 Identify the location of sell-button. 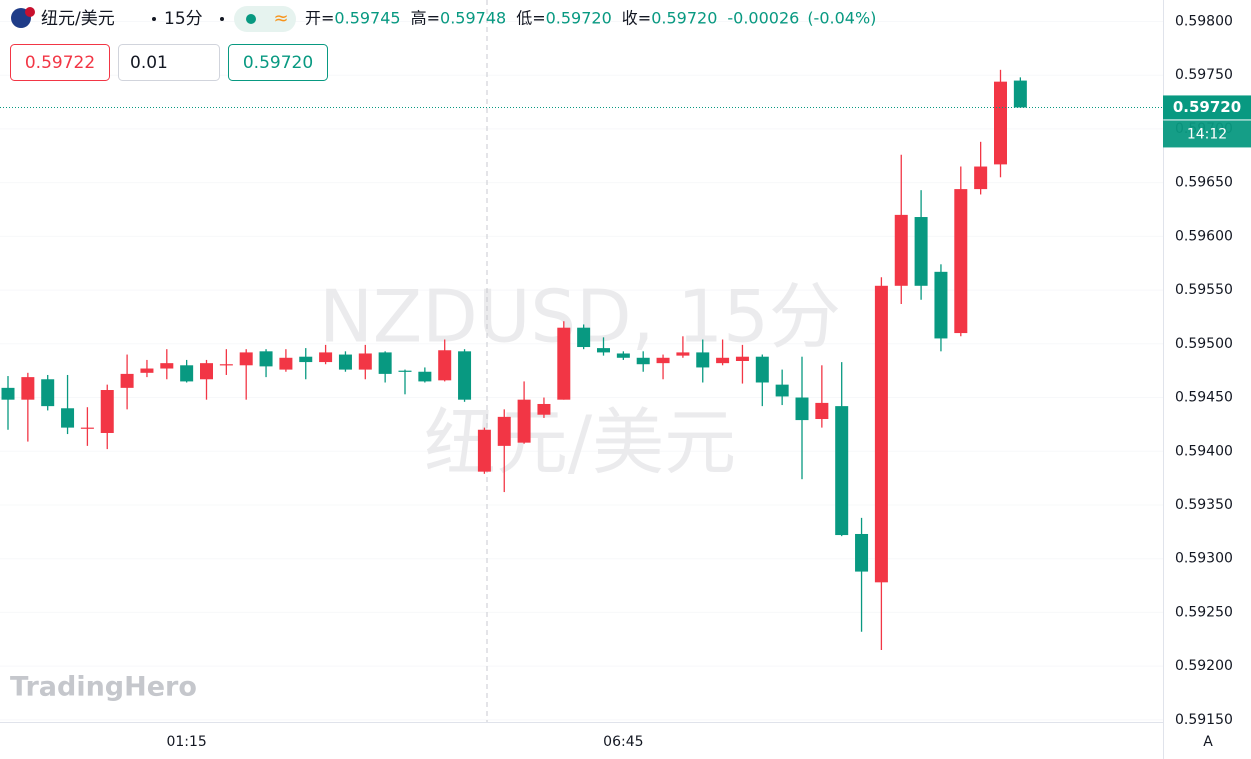
(60, 62).